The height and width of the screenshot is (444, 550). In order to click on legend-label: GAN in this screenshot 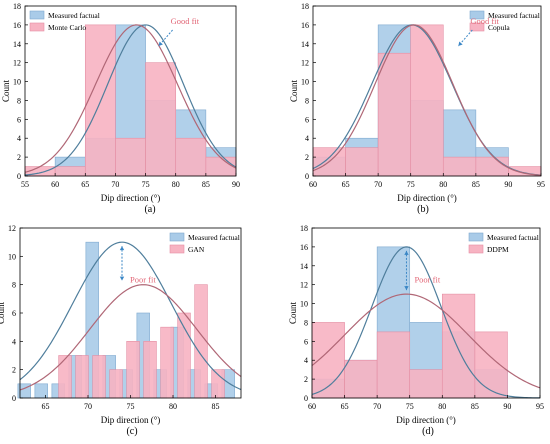, I will do `click(196, 249)`.